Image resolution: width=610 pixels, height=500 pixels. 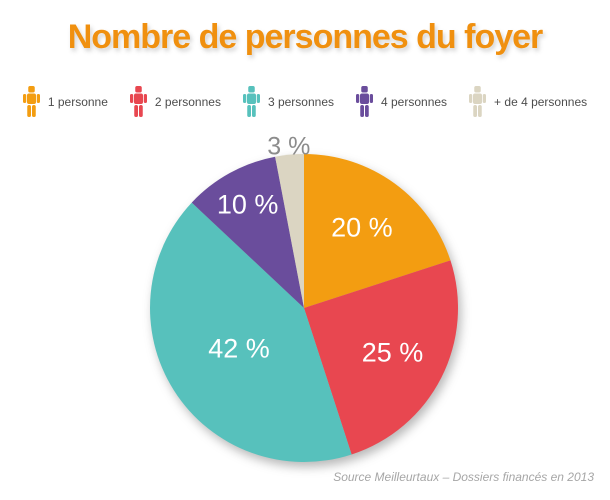 What do you see at coordinates (305, 37) in the screenshot?
I see `chart-title: Nombre de personnes du foyer` at bounding box center [305, 37].